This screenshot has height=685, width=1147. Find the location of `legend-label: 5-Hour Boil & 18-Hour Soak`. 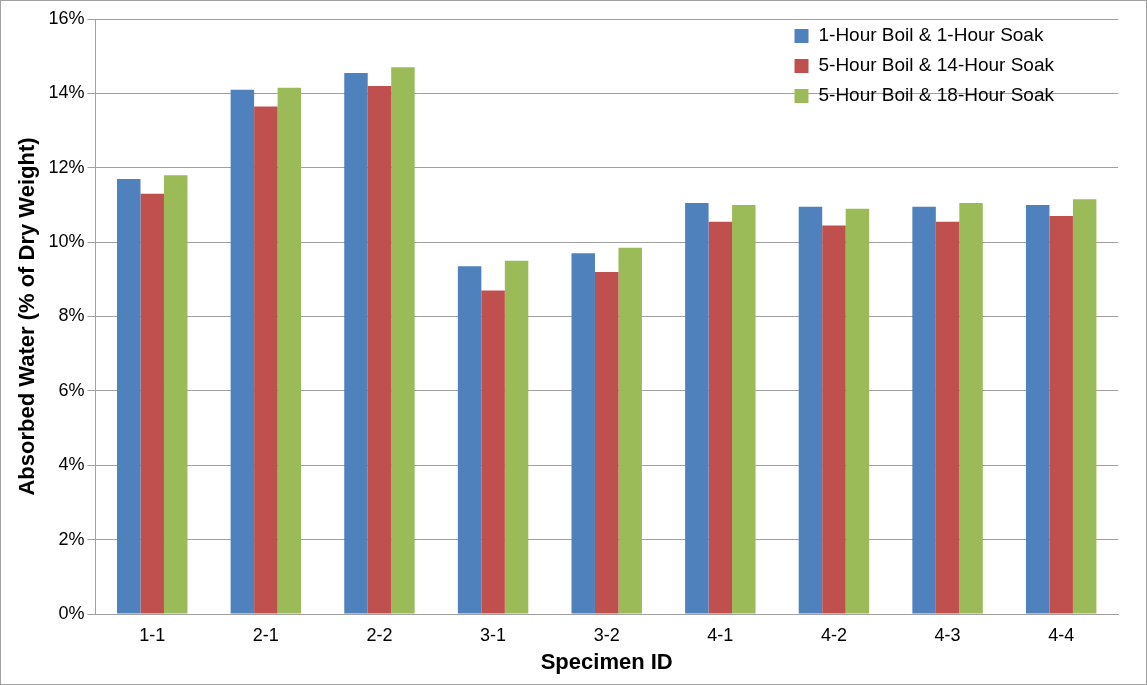

legend-label: 5-Hour Boil & 18-Hour Soak is located at coordinates (936, 95).